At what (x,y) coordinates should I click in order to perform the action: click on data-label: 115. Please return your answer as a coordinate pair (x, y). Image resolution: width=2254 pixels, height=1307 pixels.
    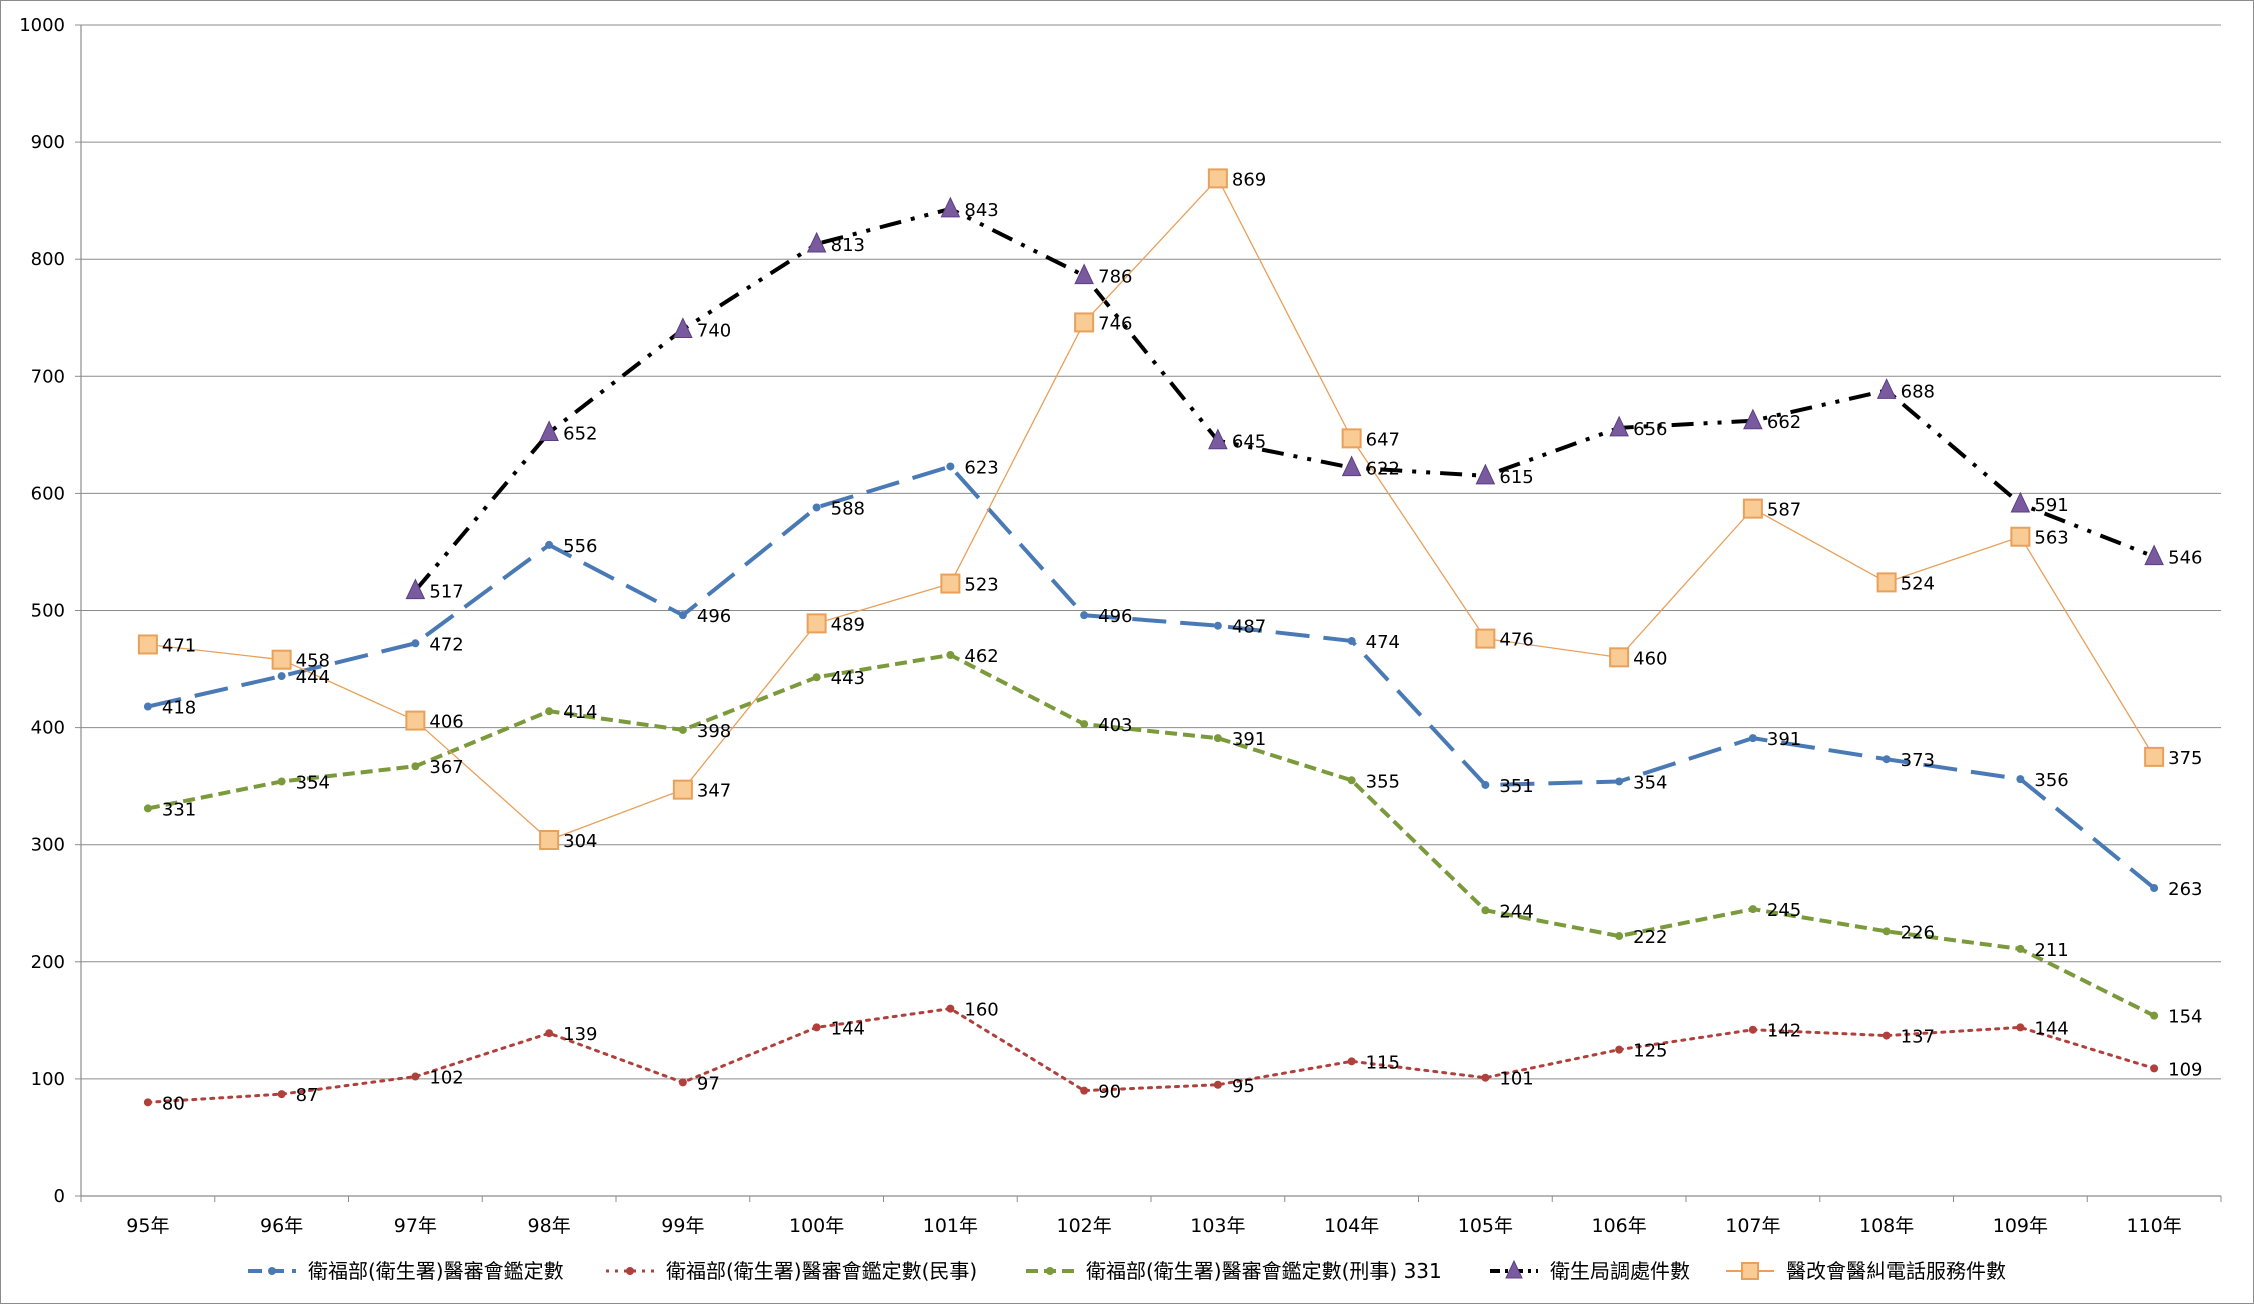
    Looking at the image, I should click on (1383, 1062).